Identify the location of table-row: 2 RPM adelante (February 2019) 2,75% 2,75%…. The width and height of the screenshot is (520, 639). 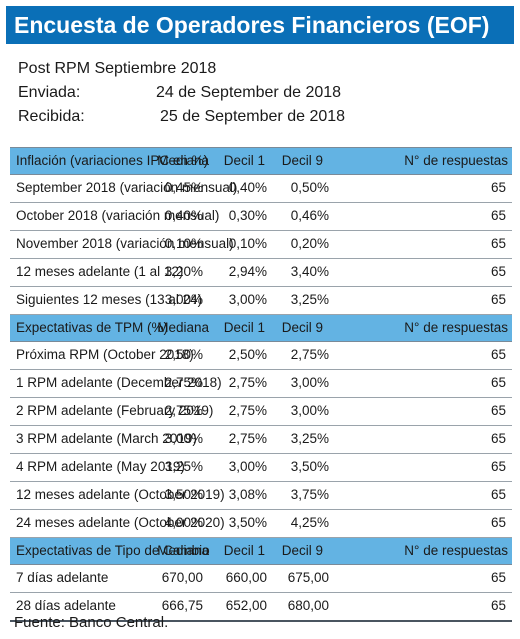
(261, 412).